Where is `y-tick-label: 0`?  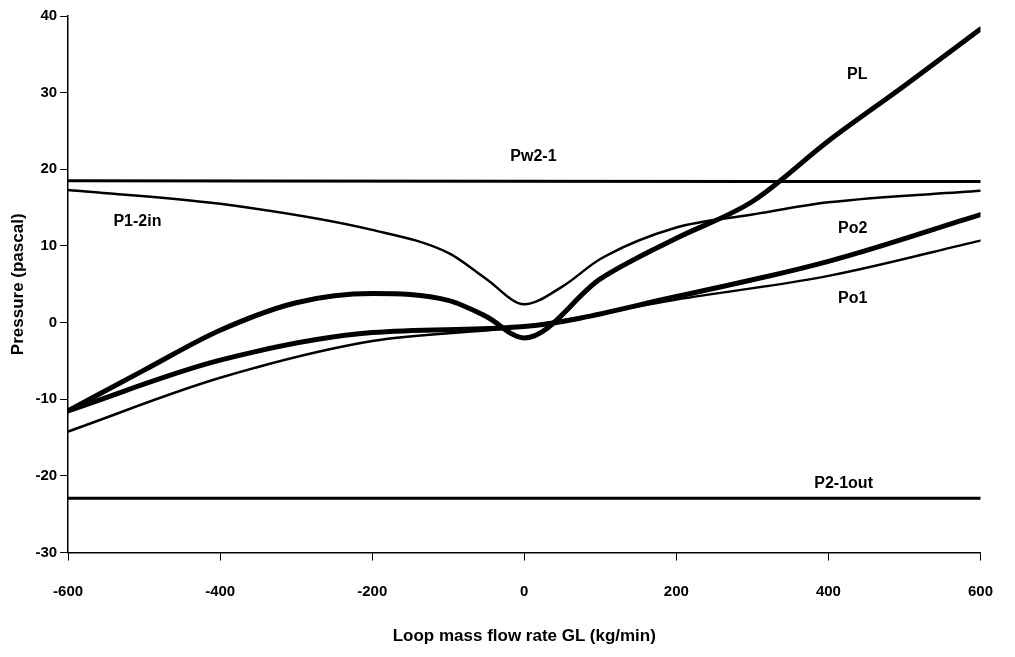 y-tick-label: 0 is located at coordinates (53, 321).